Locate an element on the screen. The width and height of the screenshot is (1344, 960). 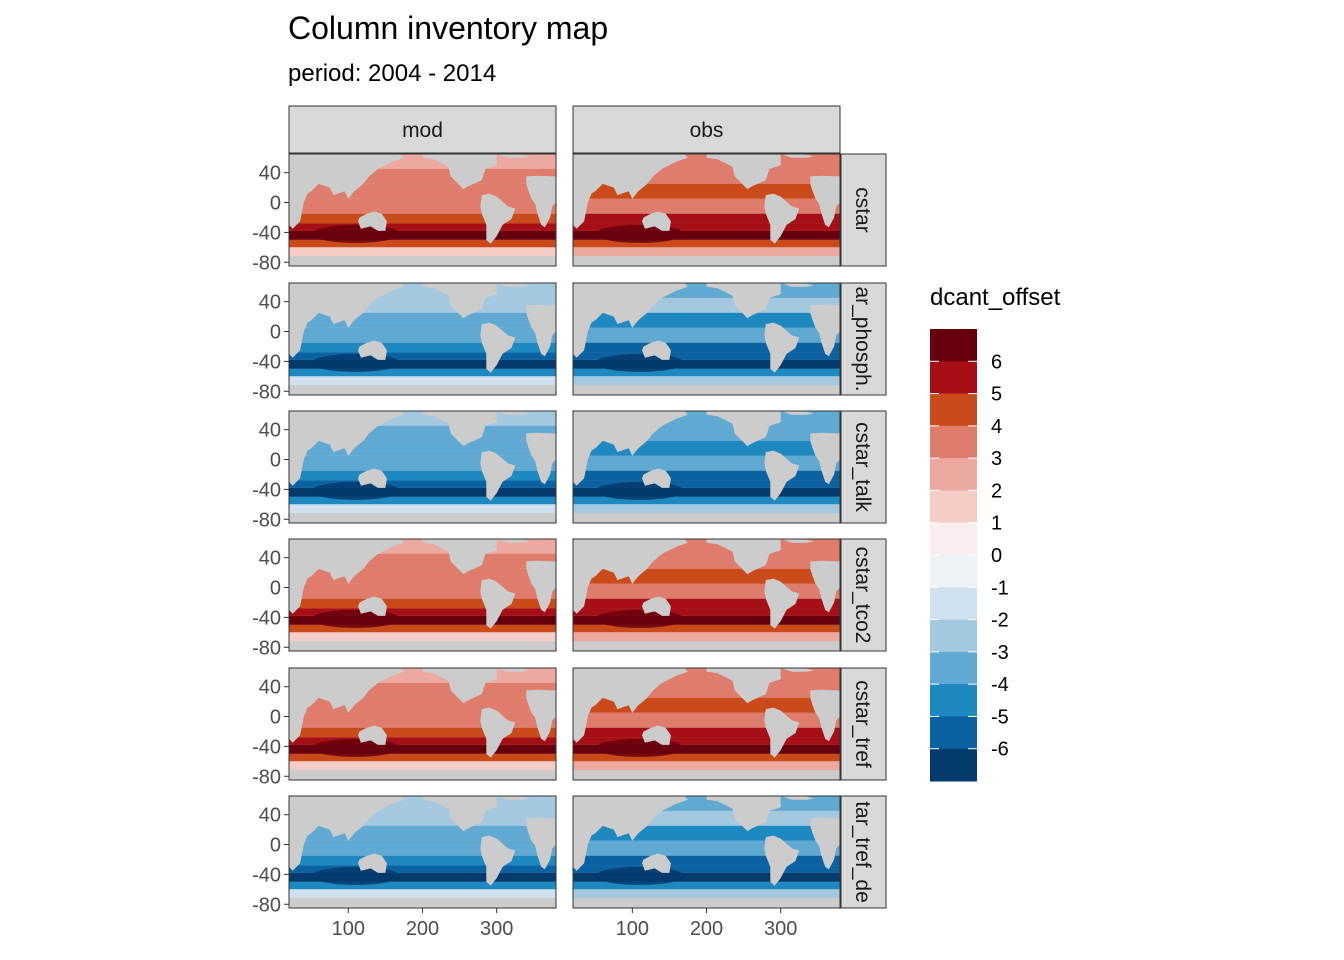
panel-mod-cstar_tref_delta is located at coordinates (422, 852).